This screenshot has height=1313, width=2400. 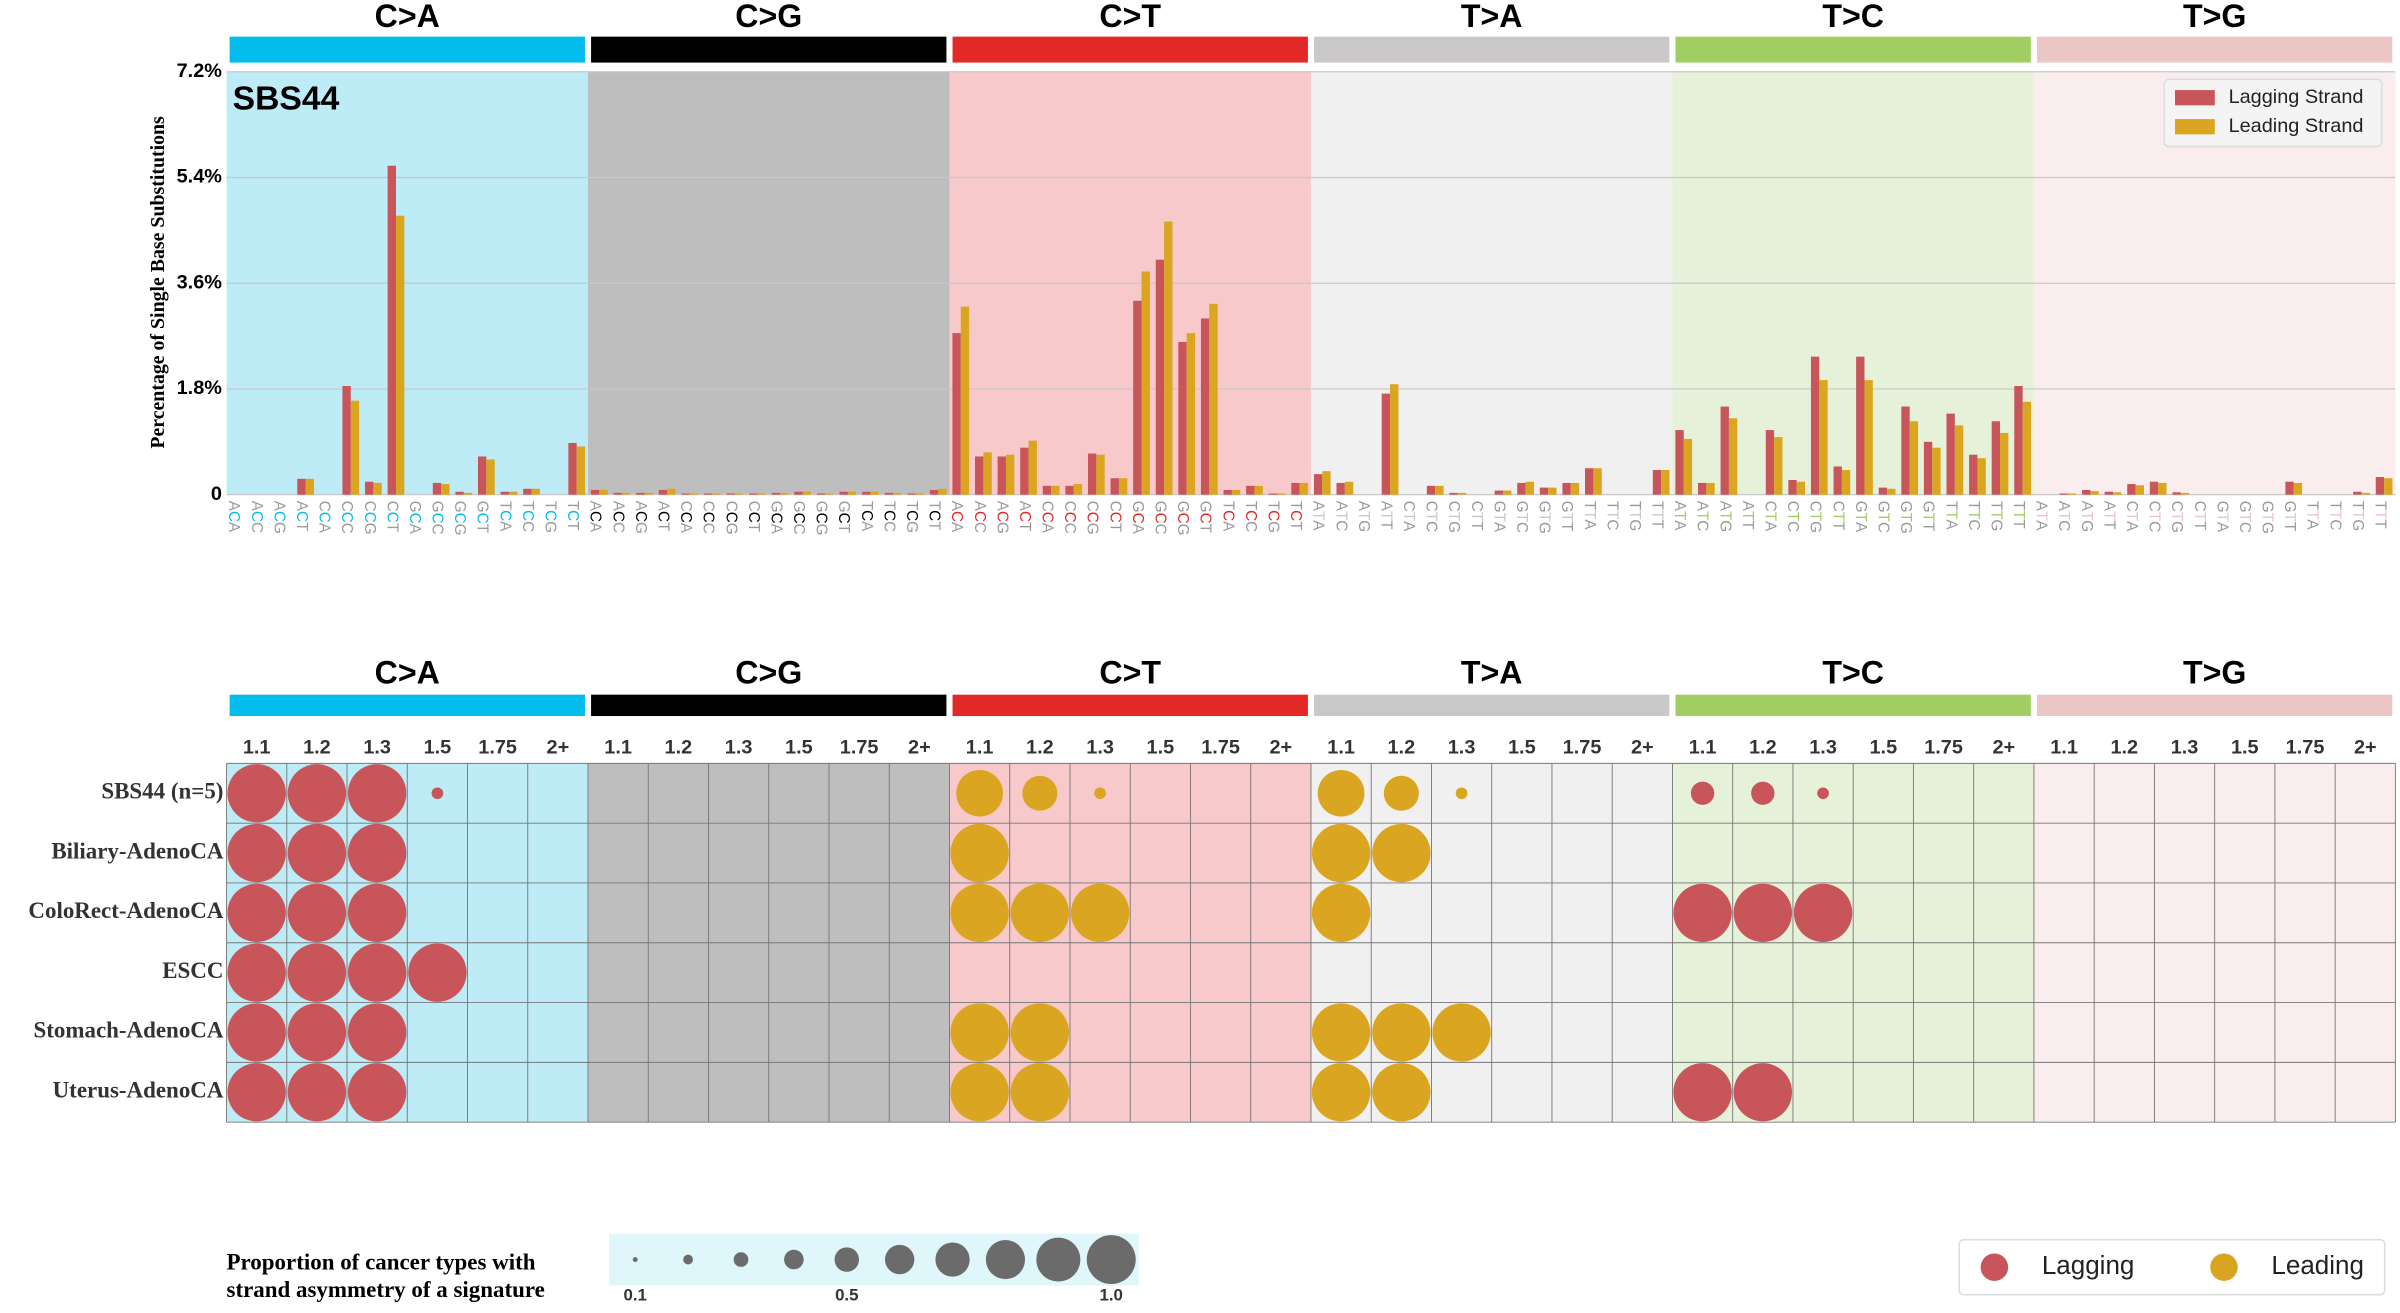 What do you see at coordinates (2088, 1265) in the screenshot?
I see `legend-label: Lagging` at bounding box center [2088, 1265].